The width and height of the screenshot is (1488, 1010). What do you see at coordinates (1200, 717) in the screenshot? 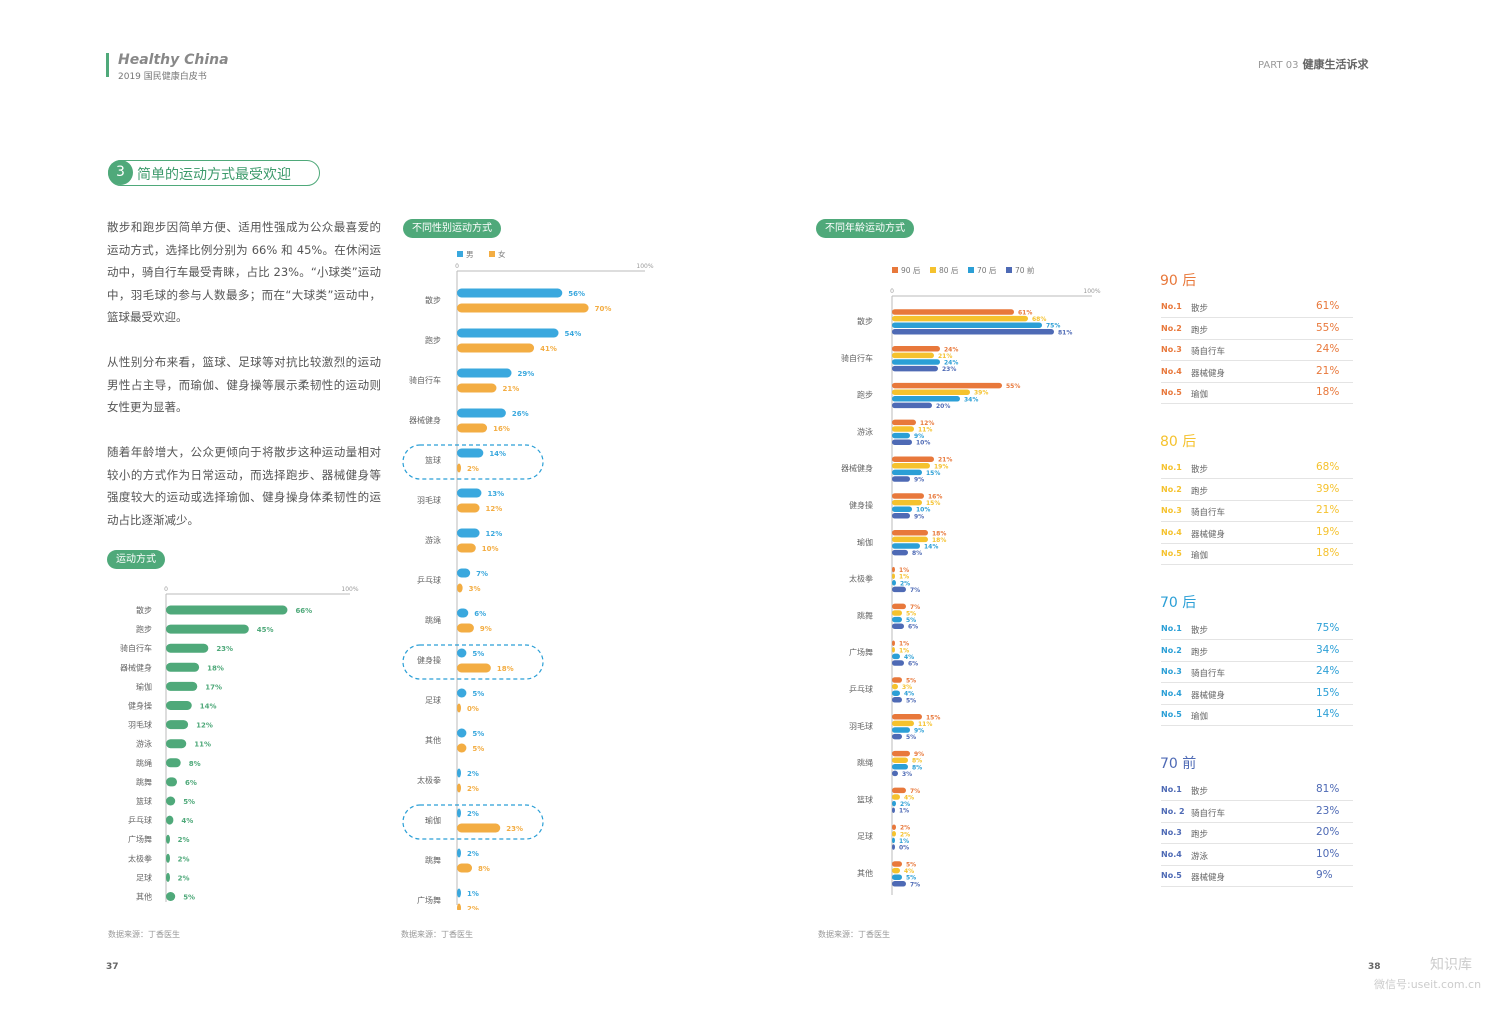
I see `rank-activity: 瑜伽` at bounding box center [1200, 717].